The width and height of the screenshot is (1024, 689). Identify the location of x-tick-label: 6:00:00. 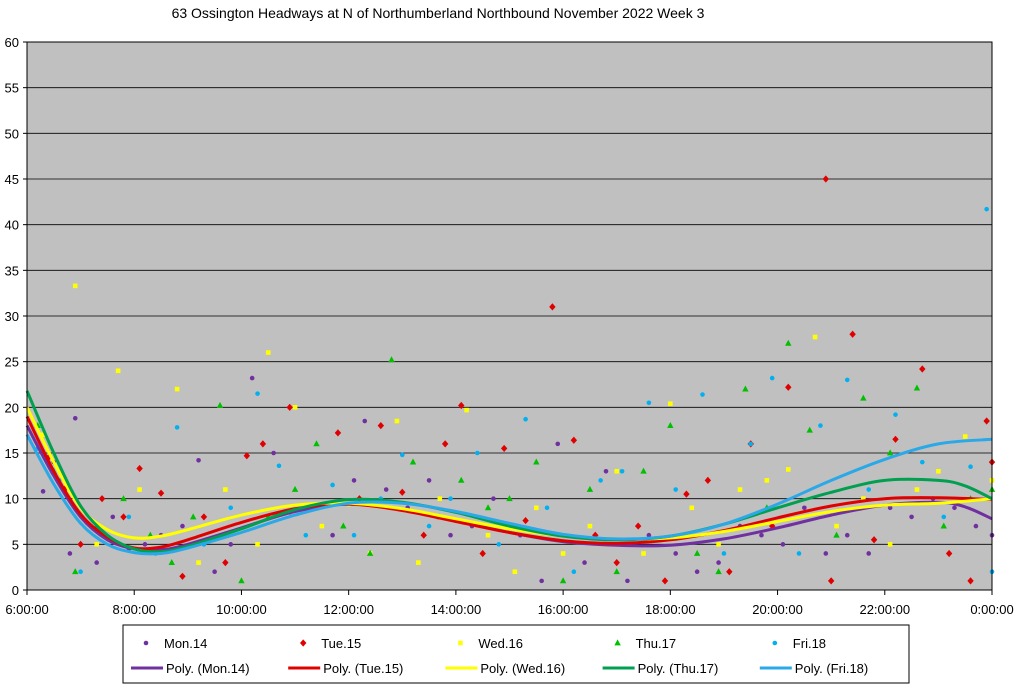
(26, 609).